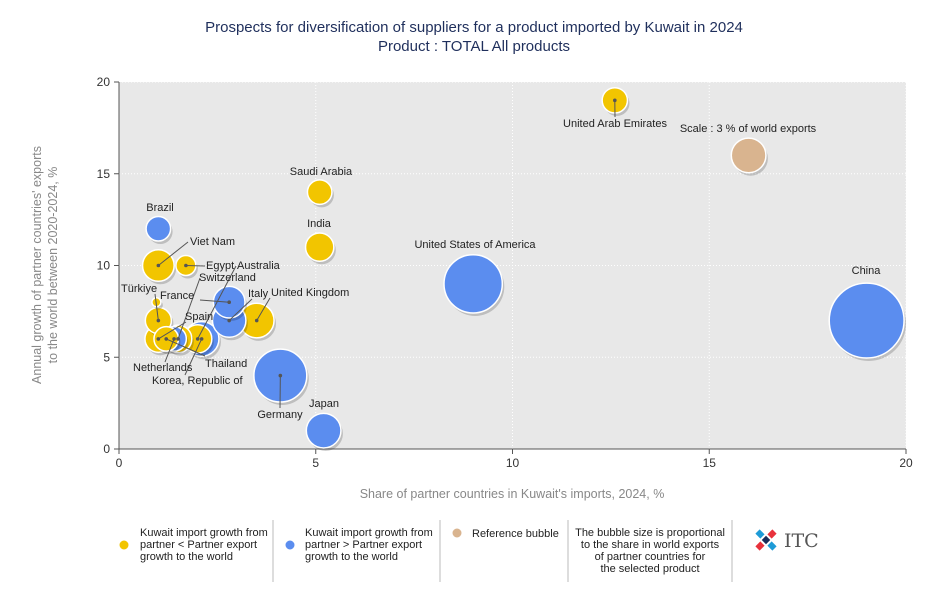 The height and width of the screenshot is (600, 950). Describe the element at coordinates (119, 463) in the screenshot. I see `x-tick-label: 0` at that location.